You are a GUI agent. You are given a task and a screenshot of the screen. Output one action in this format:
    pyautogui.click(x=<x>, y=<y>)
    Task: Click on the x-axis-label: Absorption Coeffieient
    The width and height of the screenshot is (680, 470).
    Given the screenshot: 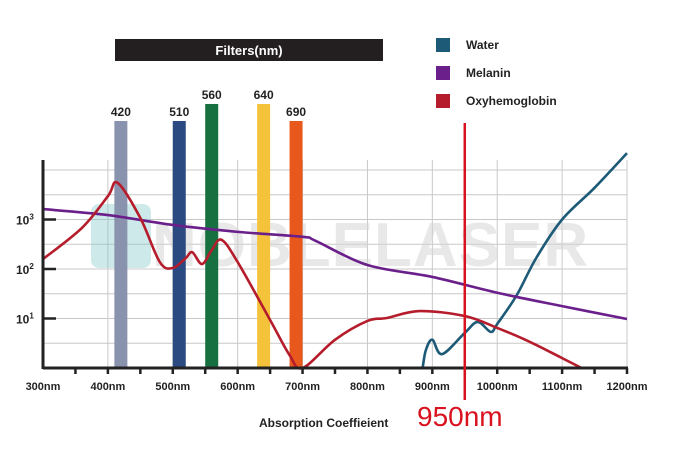 What is the action you would take?
    pyautogui.click(x=323, y=423)
    